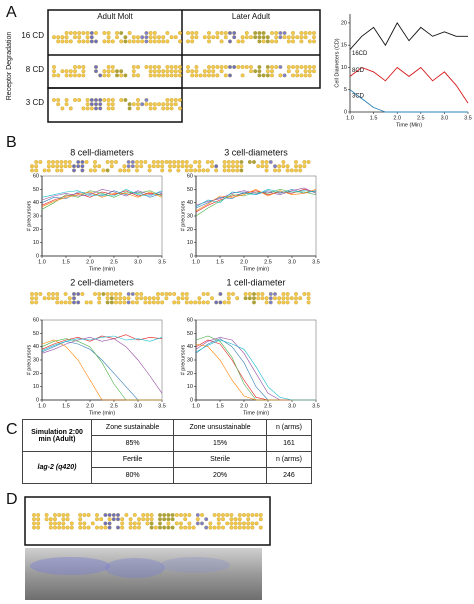 This screenshot has height=604, width=474. Describe the element at coordinates (102, 216) in the screenshot. I see `plot-frame` at that location.